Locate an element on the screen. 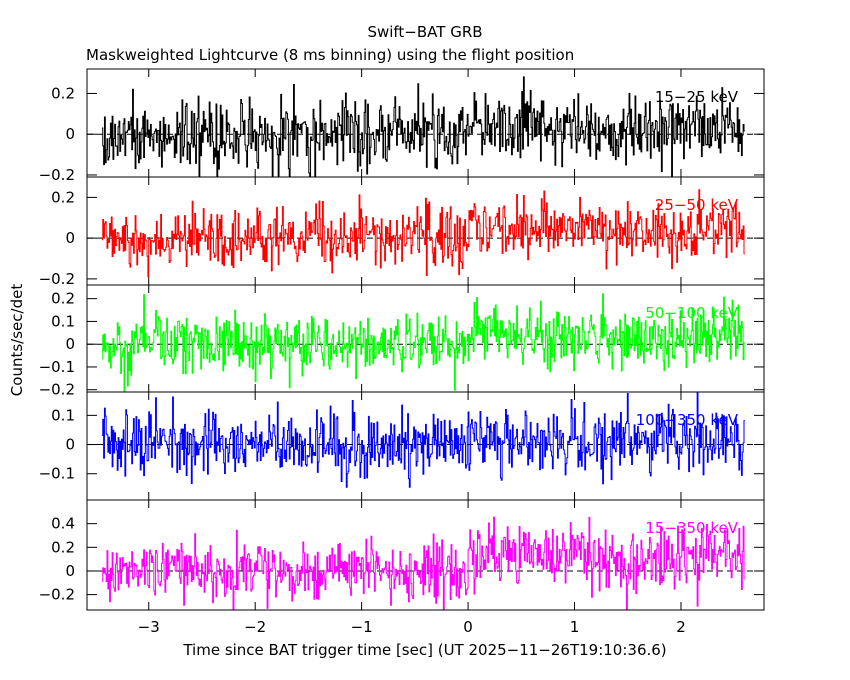 This screenshot has width=850, height=680. chart-title: Swift−BAT GRB is located at coordinates (424, 32).